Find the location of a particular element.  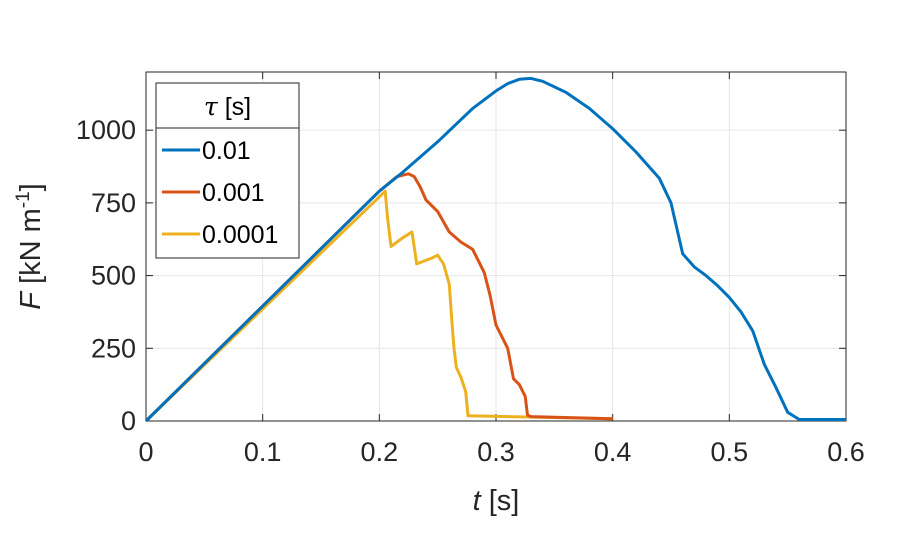

x-axis-unit: [s] is located at coordinates (500, 501).